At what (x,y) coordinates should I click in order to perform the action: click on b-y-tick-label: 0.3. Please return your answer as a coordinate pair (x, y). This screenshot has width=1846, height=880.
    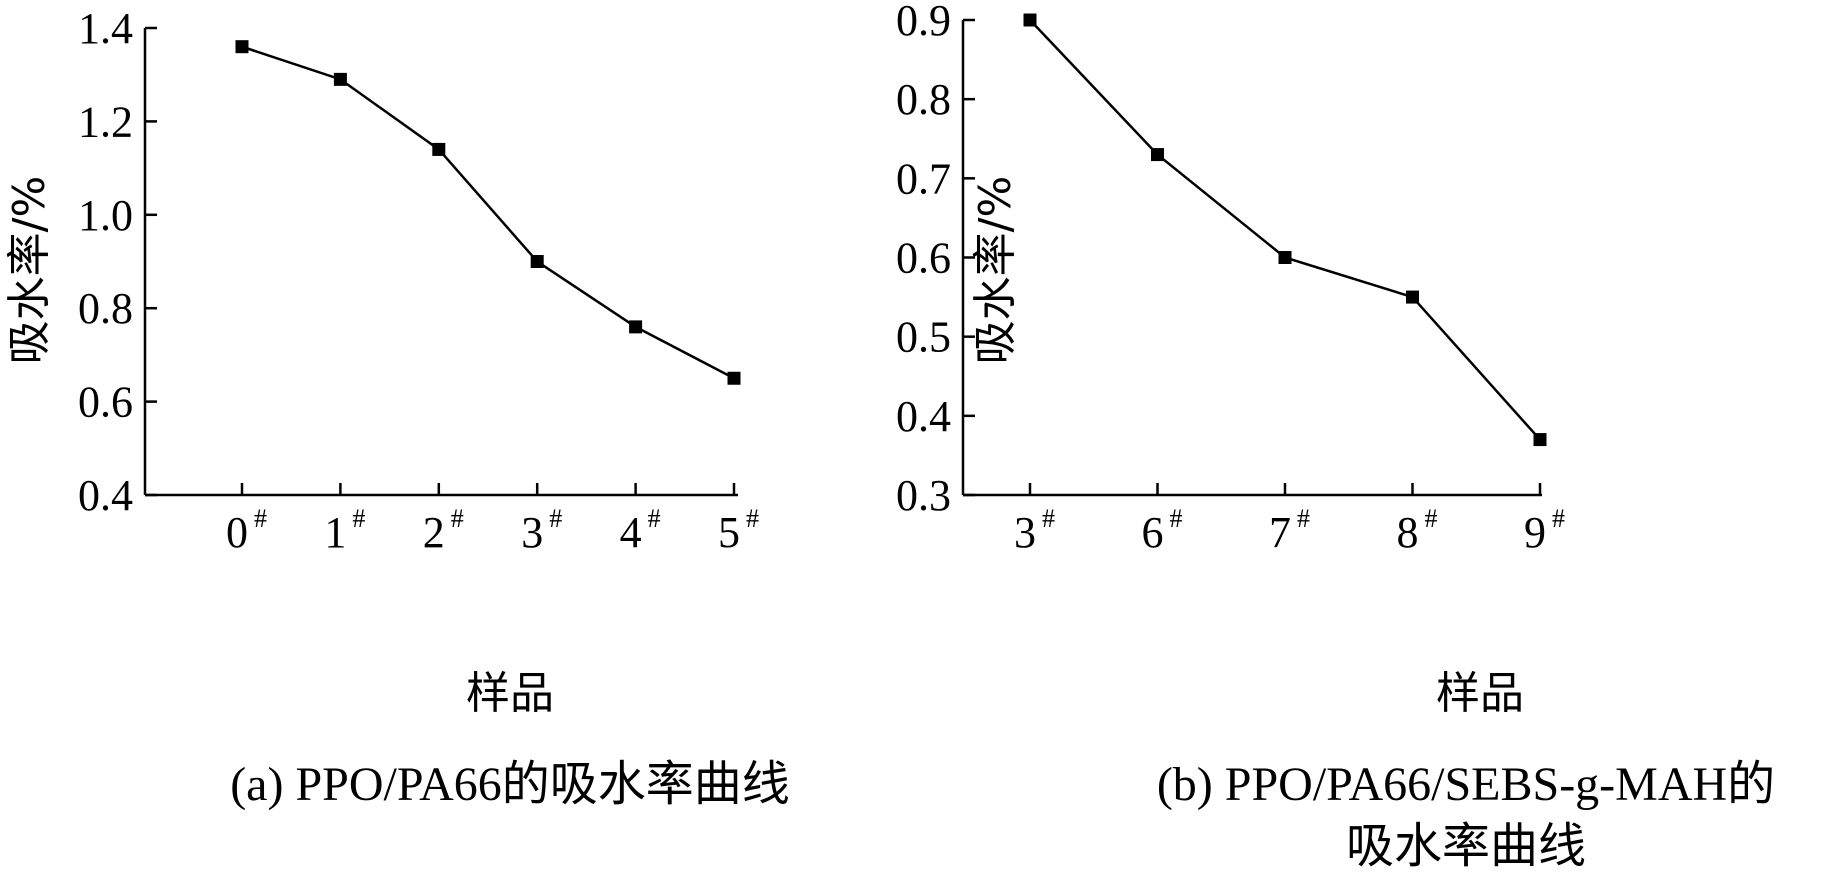
    Looking at the image, I should click on (923, 495).